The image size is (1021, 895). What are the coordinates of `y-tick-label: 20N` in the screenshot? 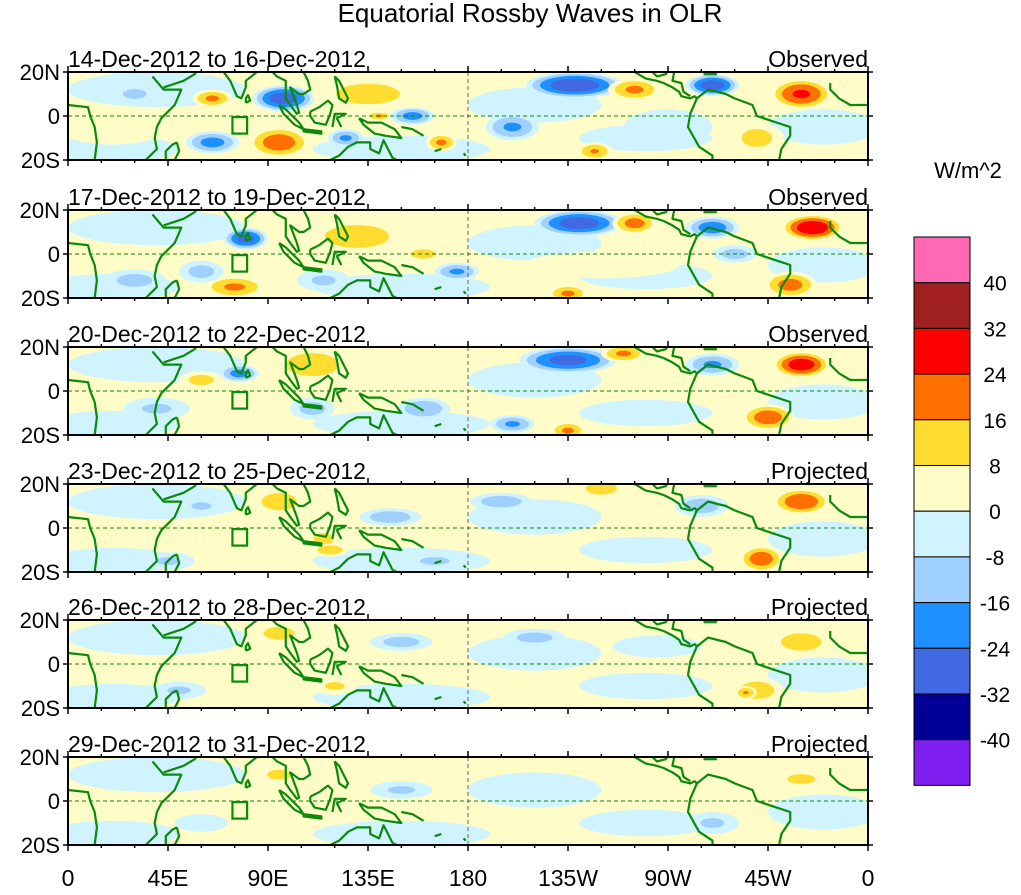 It's located at (40, 347).